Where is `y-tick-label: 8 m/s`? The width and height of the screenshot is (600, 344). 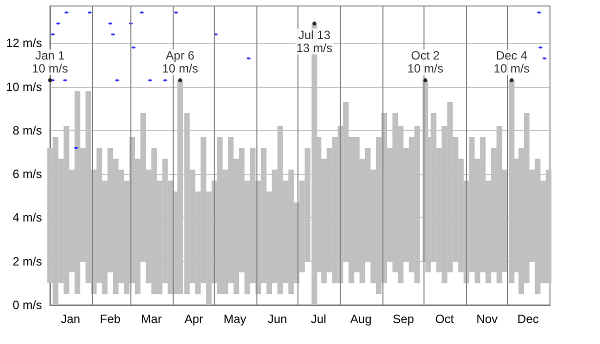
y-tick-label: 8 m/s is located at coordinates (27, 130).